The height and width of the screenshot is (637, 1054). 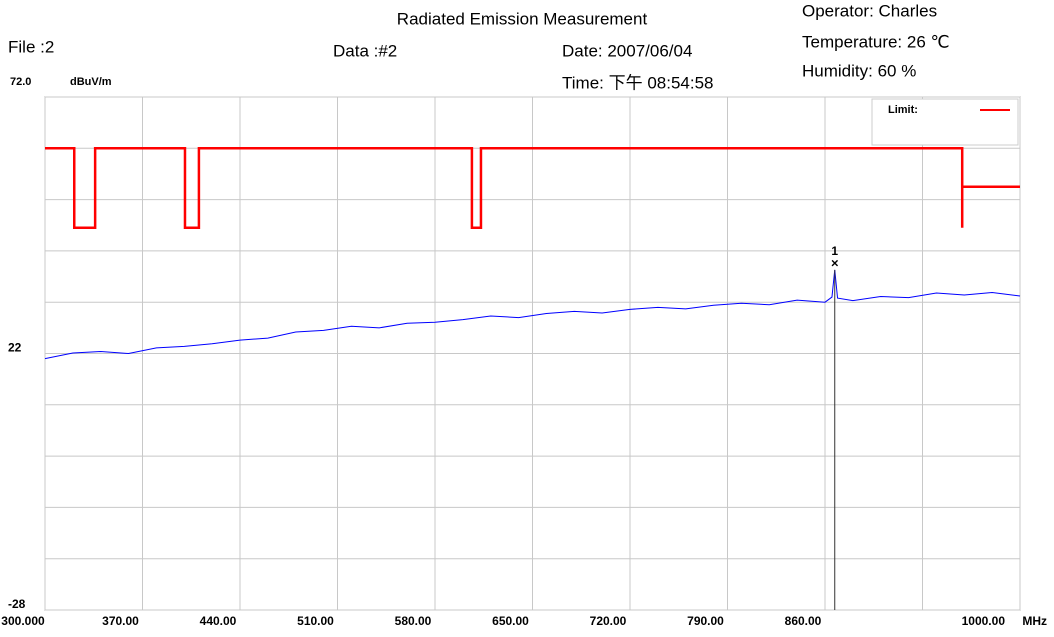 I want to click on y-unit: dBuV/m, so click(x=91, y=82).